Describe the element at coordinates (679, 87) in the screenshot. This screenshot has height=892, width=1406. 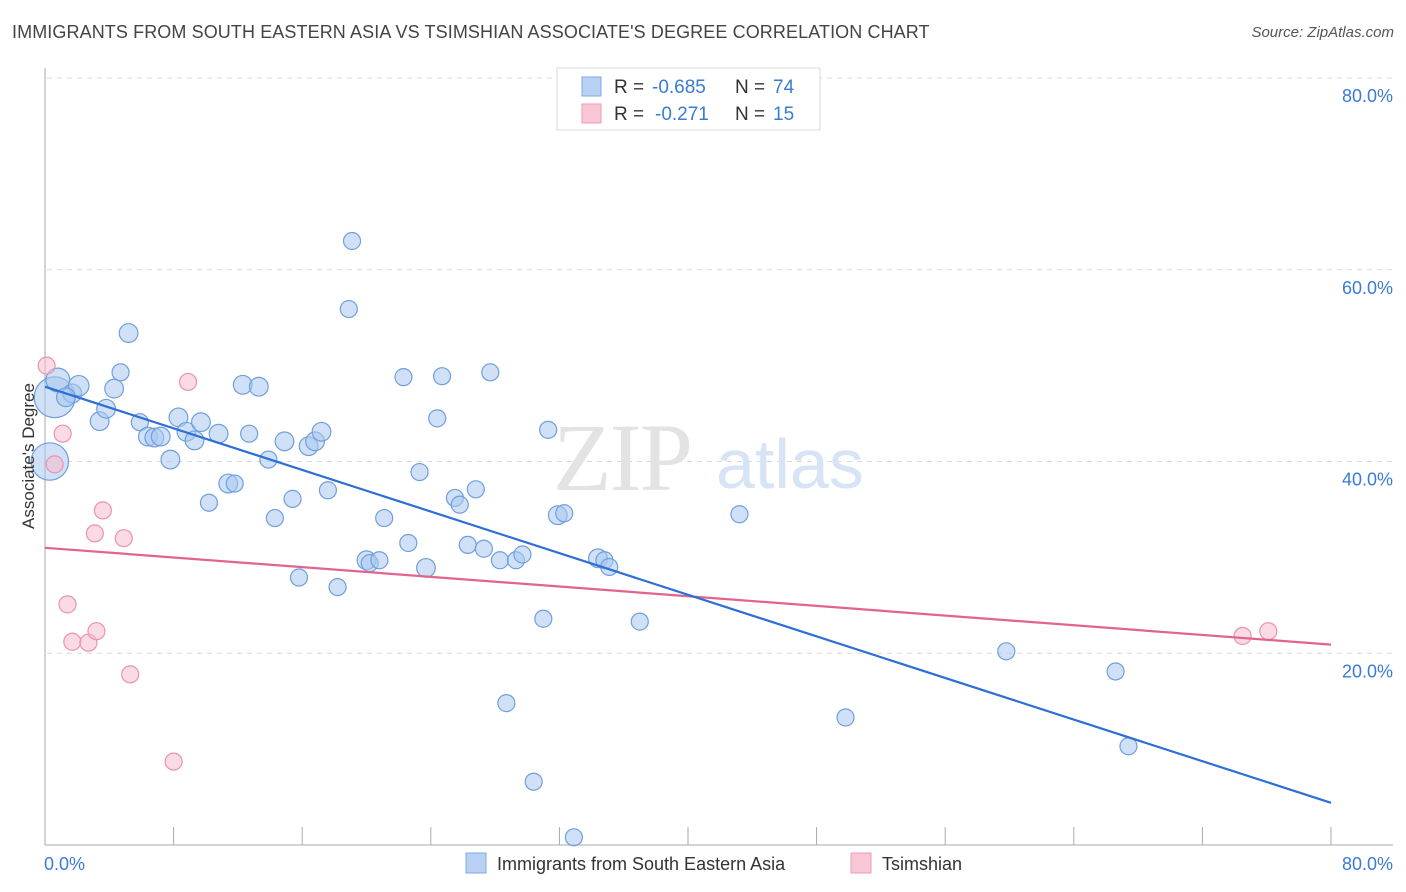
I see `stats-r-value-1: -0.685` at that location.